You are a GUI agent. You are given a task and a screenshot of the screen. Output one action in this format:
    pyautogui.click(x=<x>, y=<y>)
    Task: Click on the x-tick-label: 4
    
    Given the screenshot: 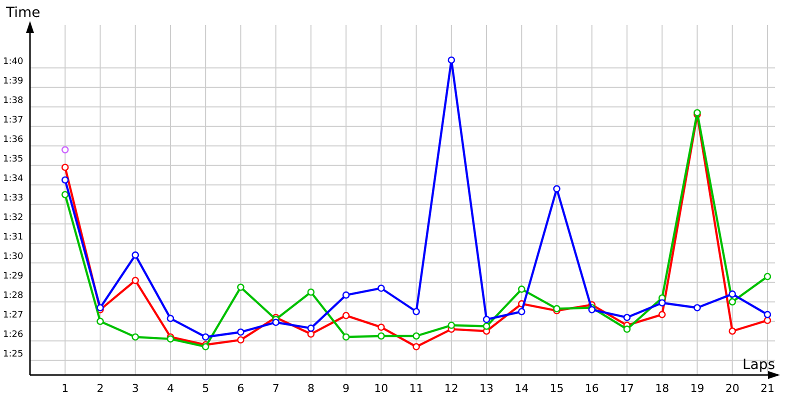 What is the action you would take?
    pyautogui.click(x=170, y=388)
    